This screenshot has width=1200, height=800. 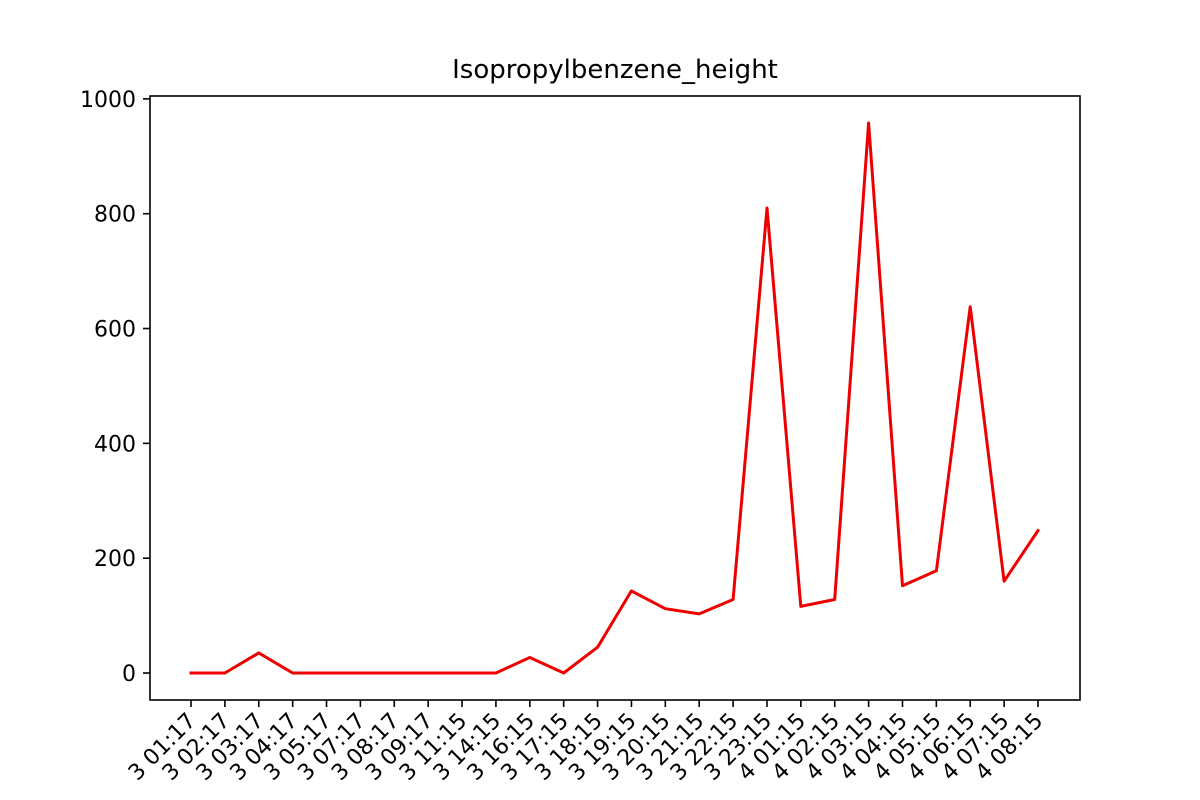 What do you see at coordinates (115, 444) in the screenshot?
I see `y-tick-label: 400` at bounding box center [115, 444].